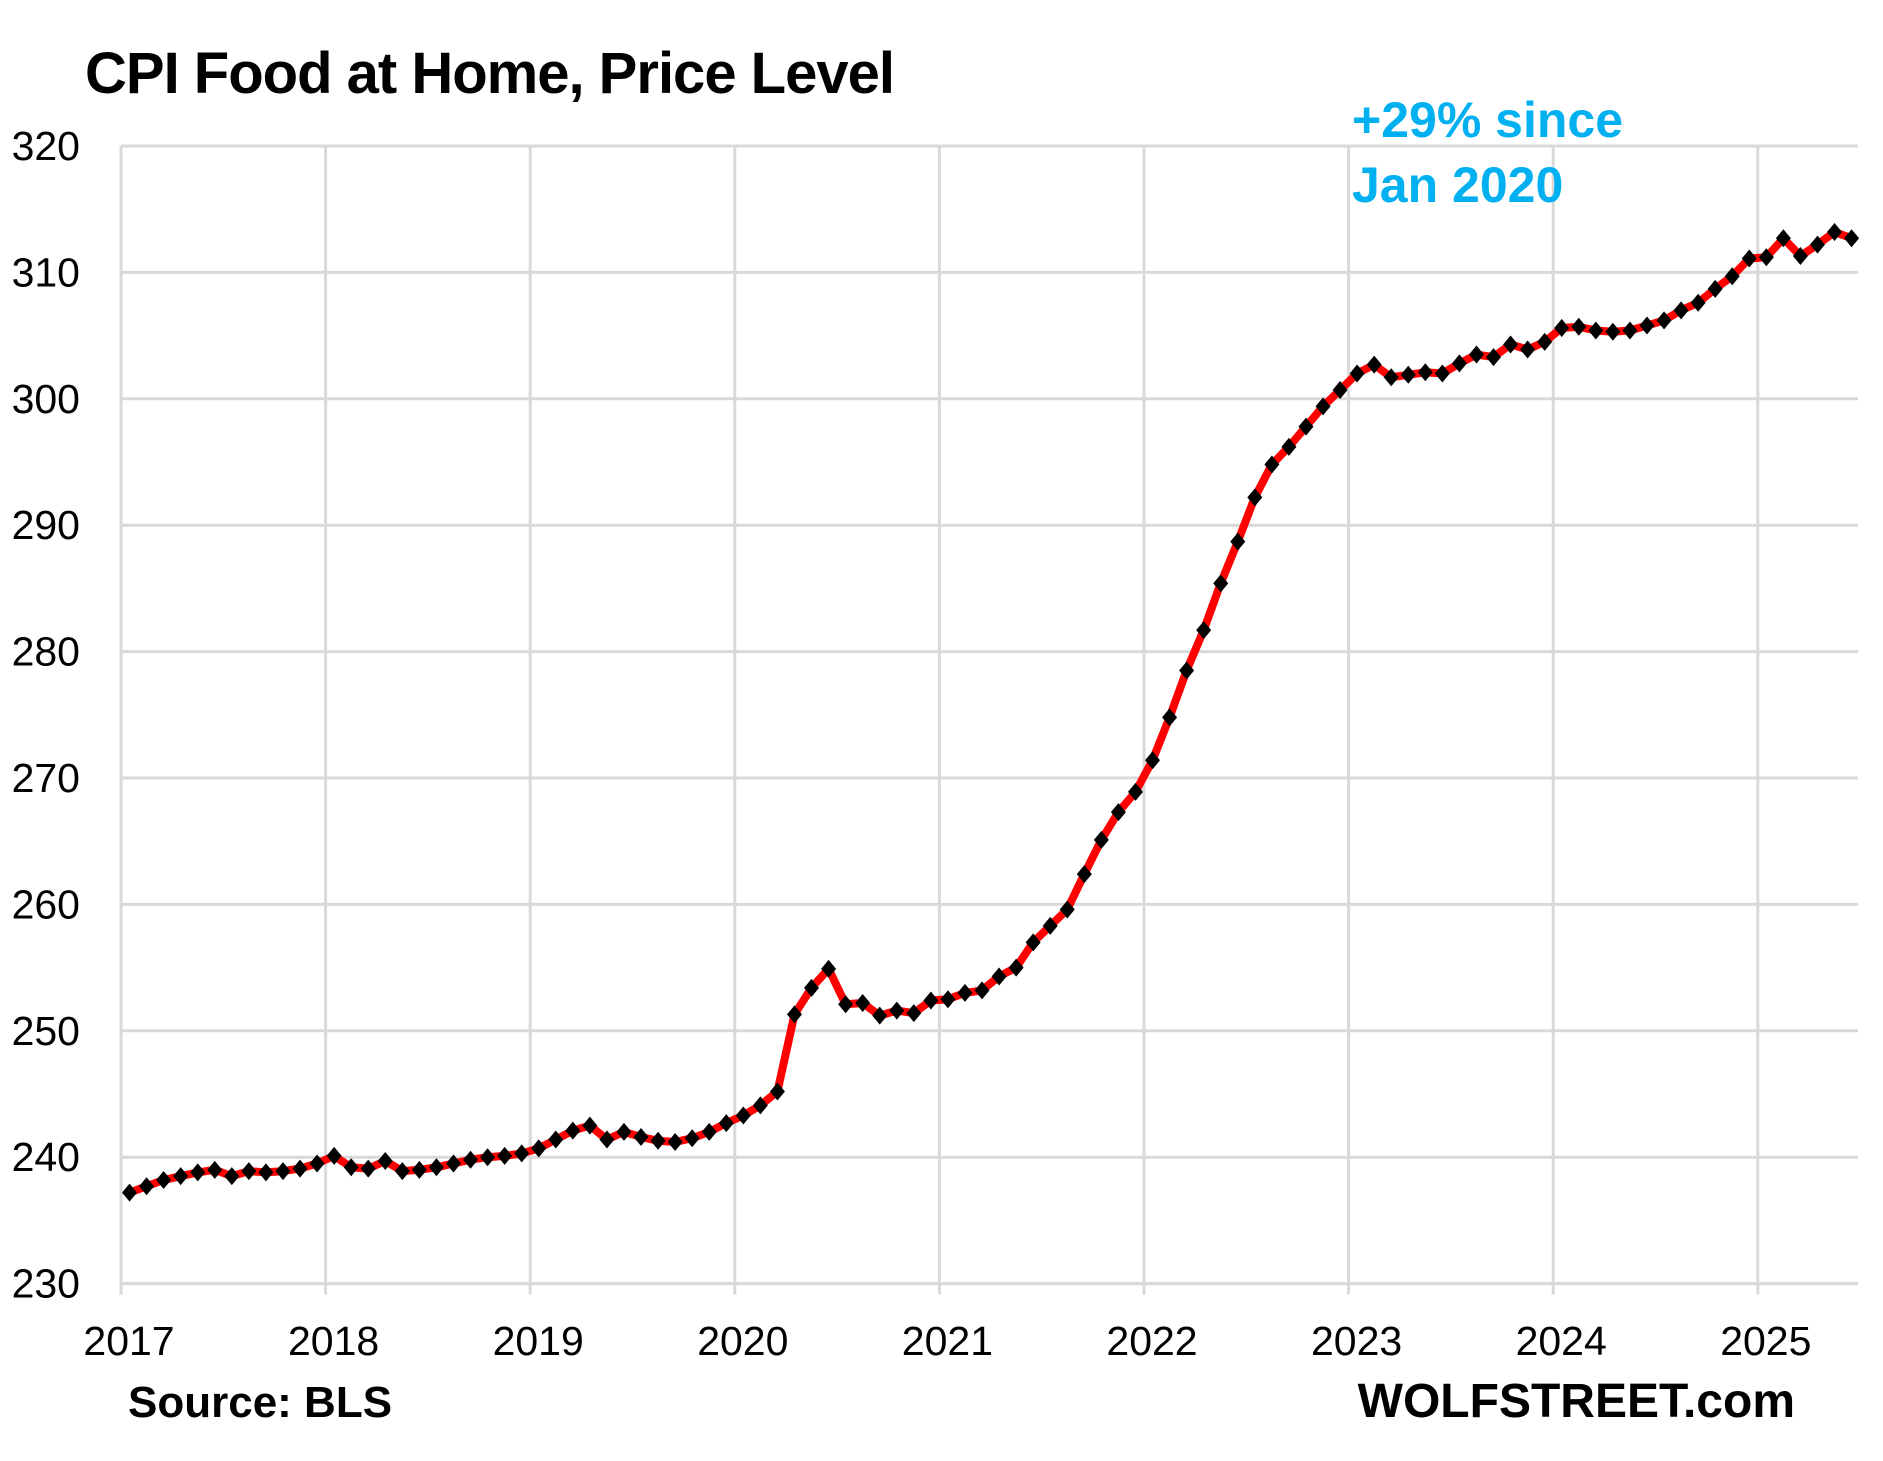 The image size is (1883, 1461). I want to click on annotation-change-since-jan2020: +29% since Jan 2020, so click(1487, 153).